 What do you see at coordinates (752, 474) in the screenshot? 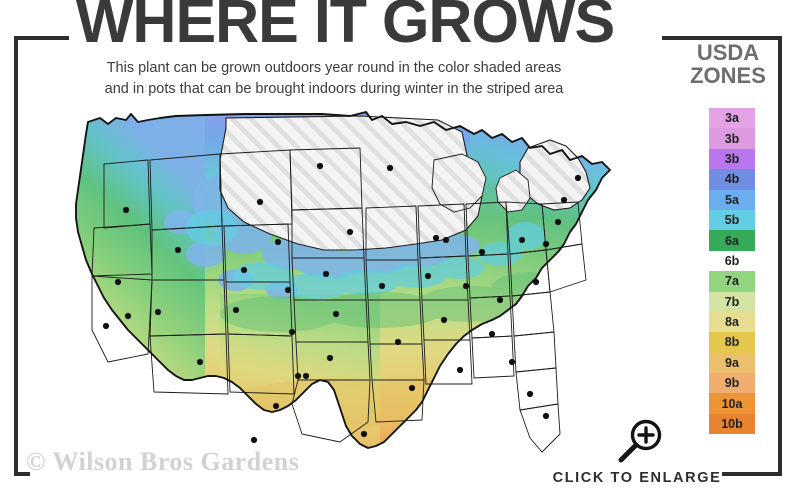
I see `frame-bottom-right` at bounding box center [752, 474].